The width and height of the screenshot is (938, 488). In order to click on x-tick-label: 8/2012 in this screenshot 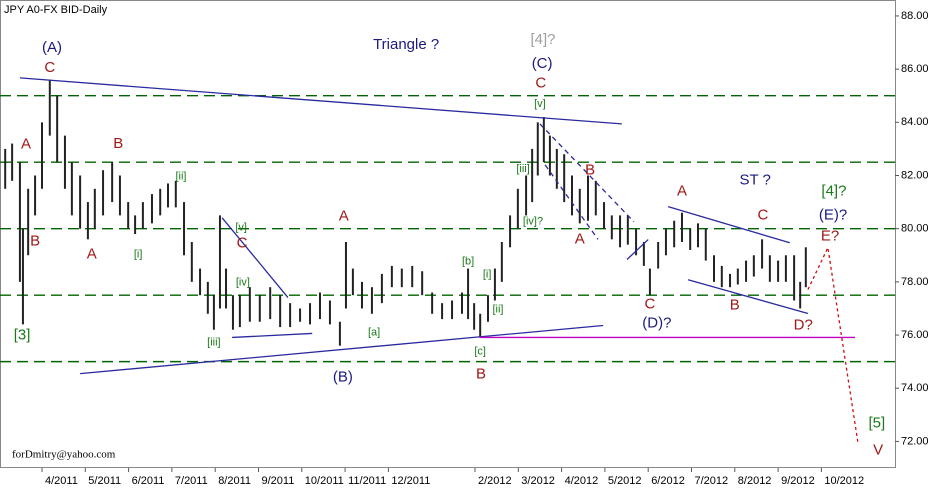, I will do `click(755, 481)`.